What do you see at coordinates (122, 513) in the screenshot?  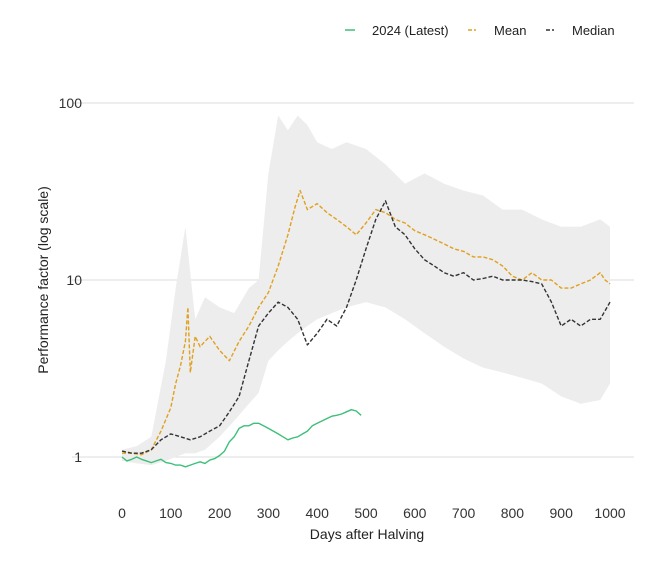 I see `x-tick-label: 0` at bounding box center [122, 513].